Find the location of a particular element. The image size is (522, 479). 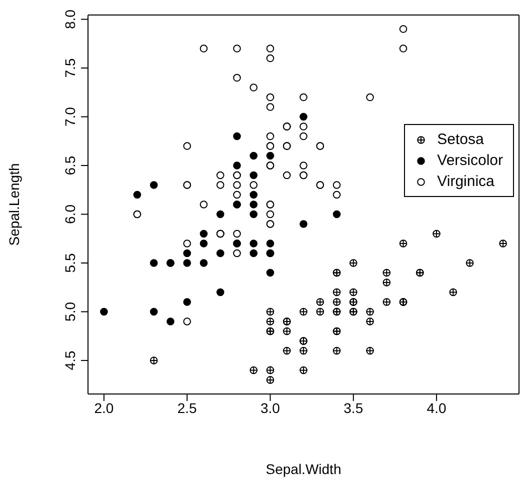

legend-label: Virginica is located at coordinates (465, 181).